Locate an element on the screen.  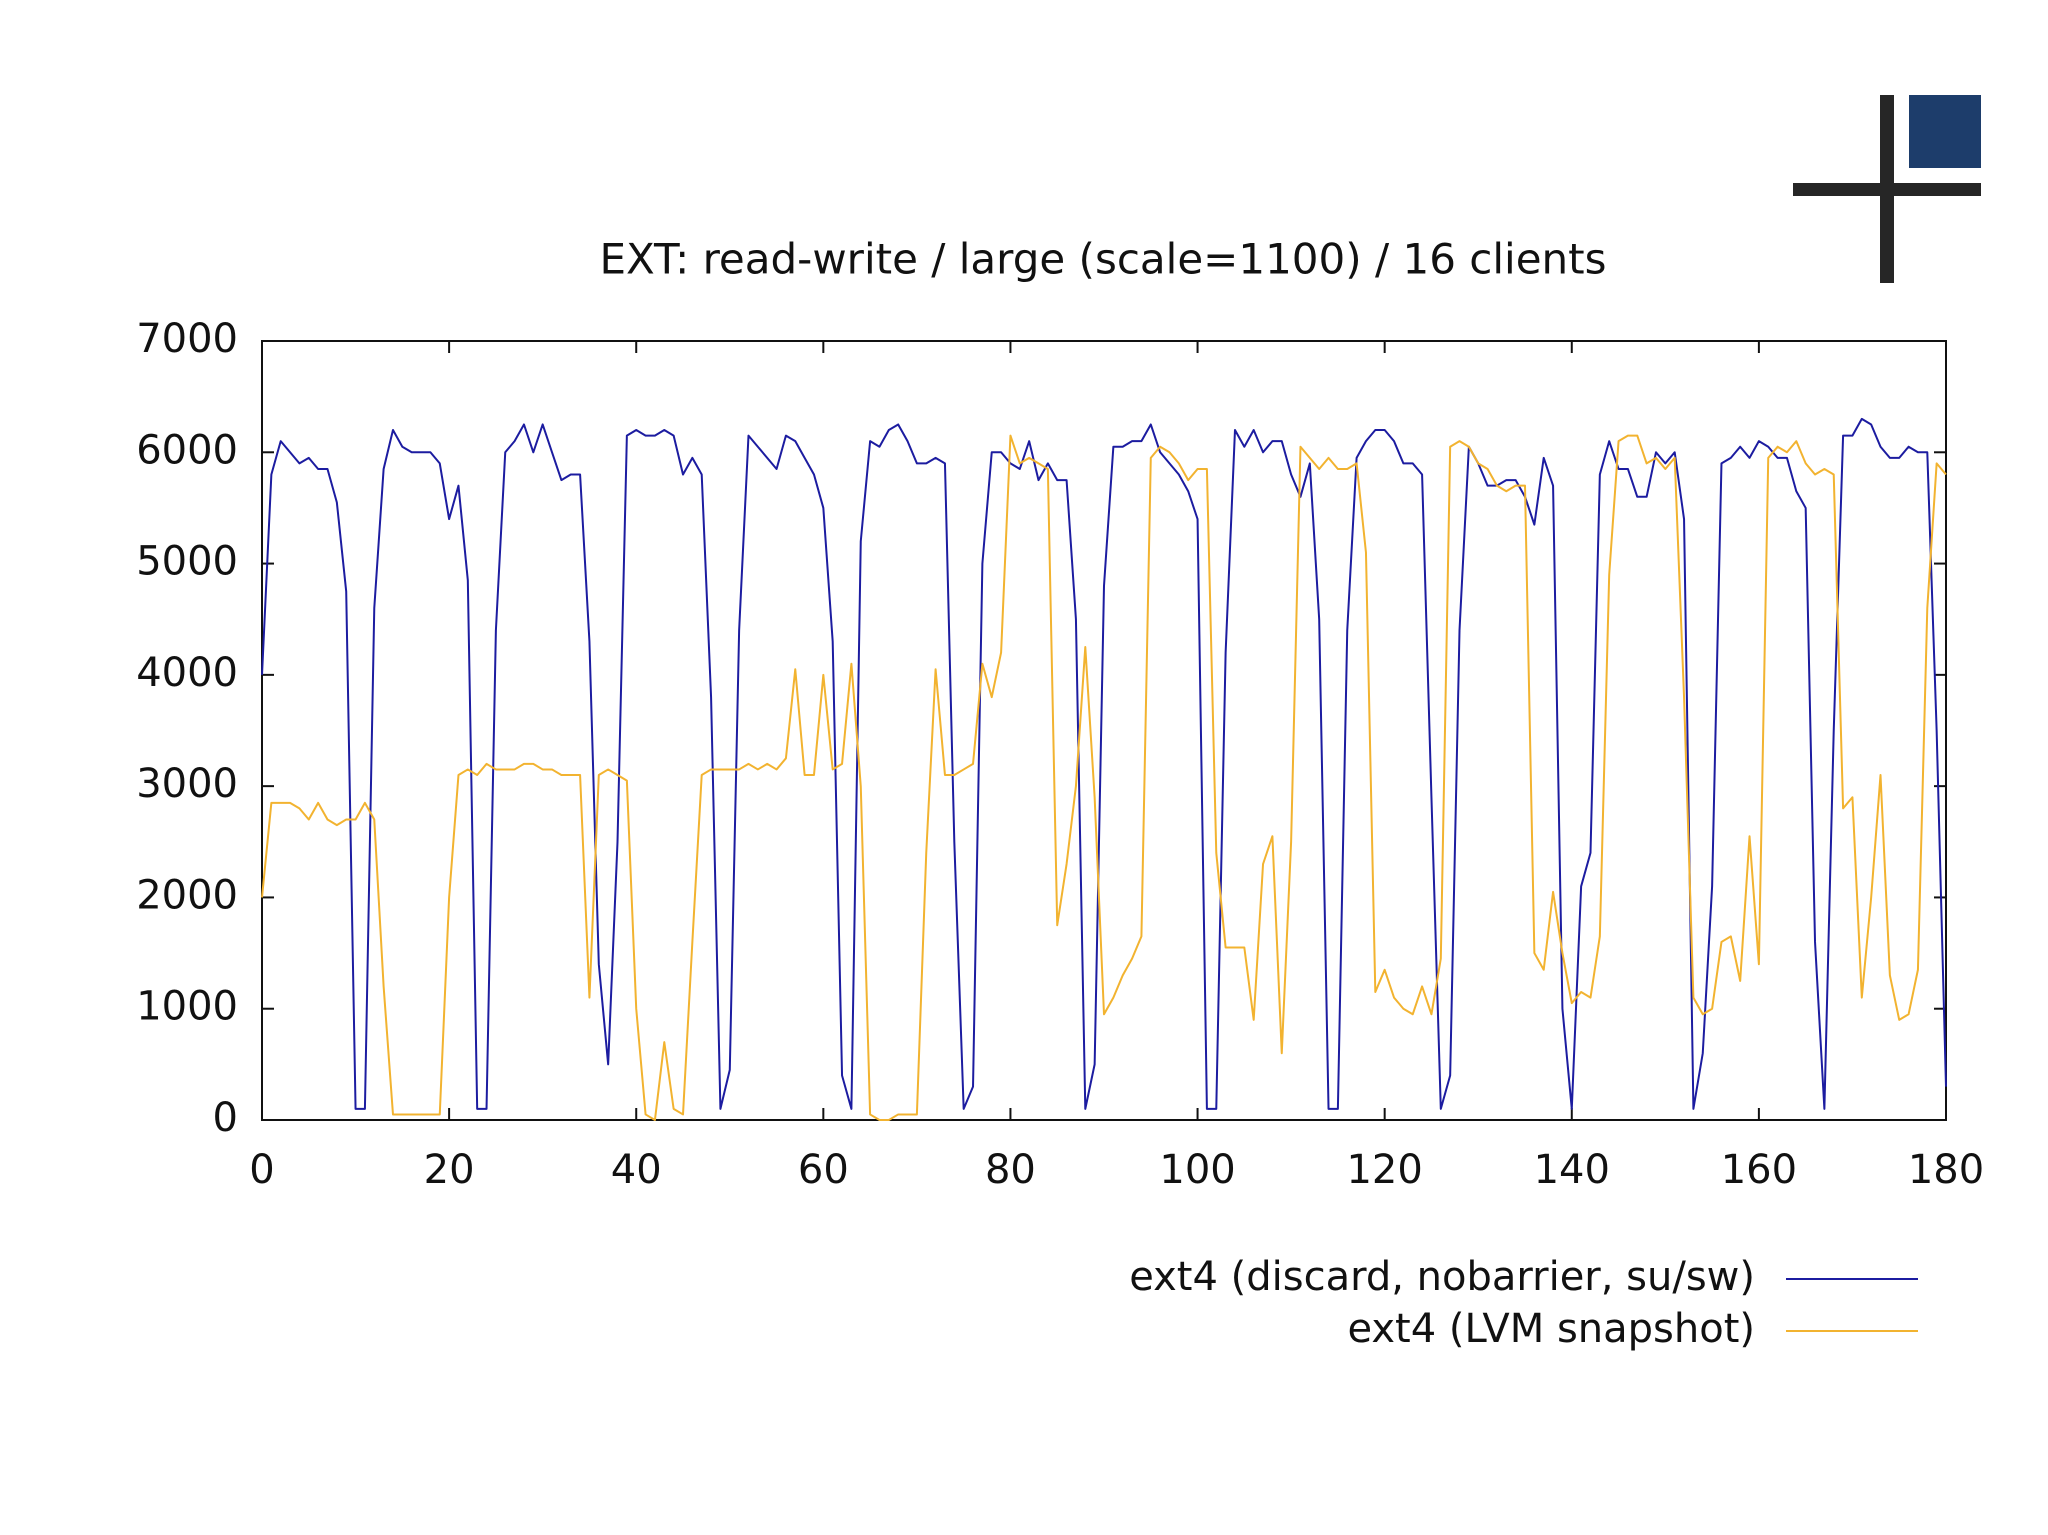
legend-label: ext4 (discard, nobarrier, su/sw) is located at coordinates (1442, 1277).